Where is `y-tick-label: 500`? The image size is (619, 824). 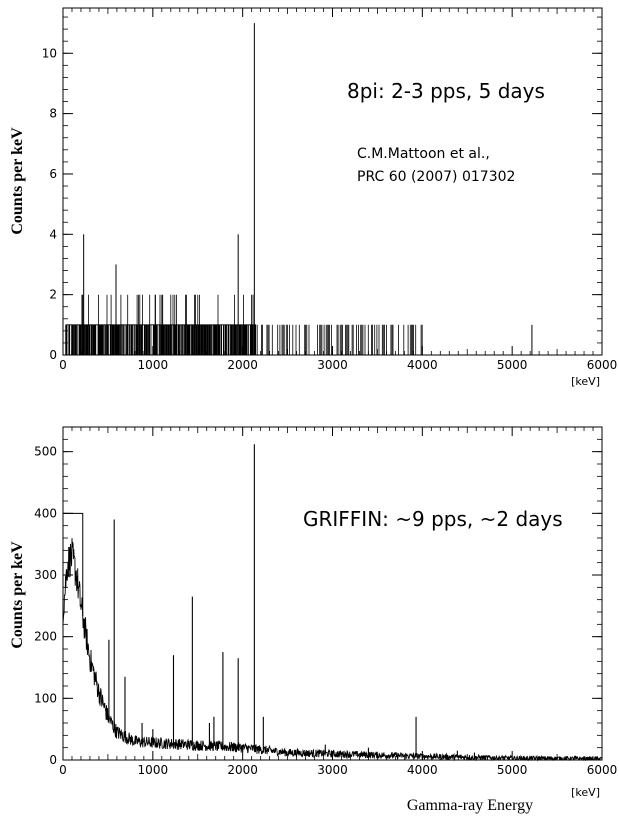 y-tick-label: 500 is located at coordinates (45, 452).